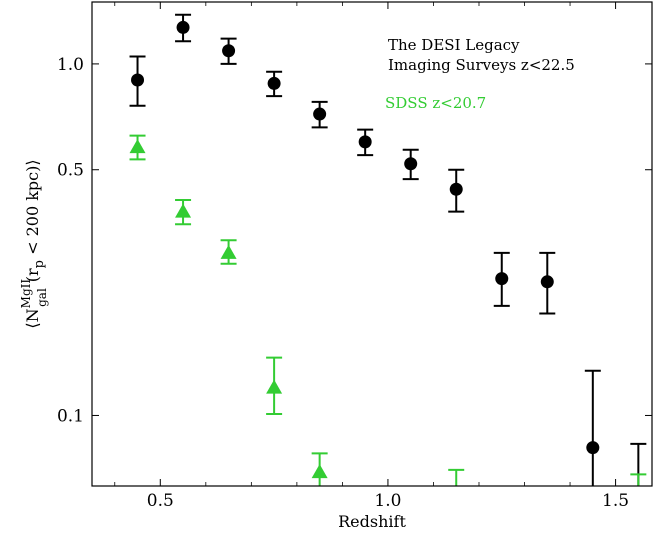 The height and width of the screenshot is (533, 654). I want to click on legend-entry-desi-line-2: Imaging Surveys z<22.5, so click(481, 65).